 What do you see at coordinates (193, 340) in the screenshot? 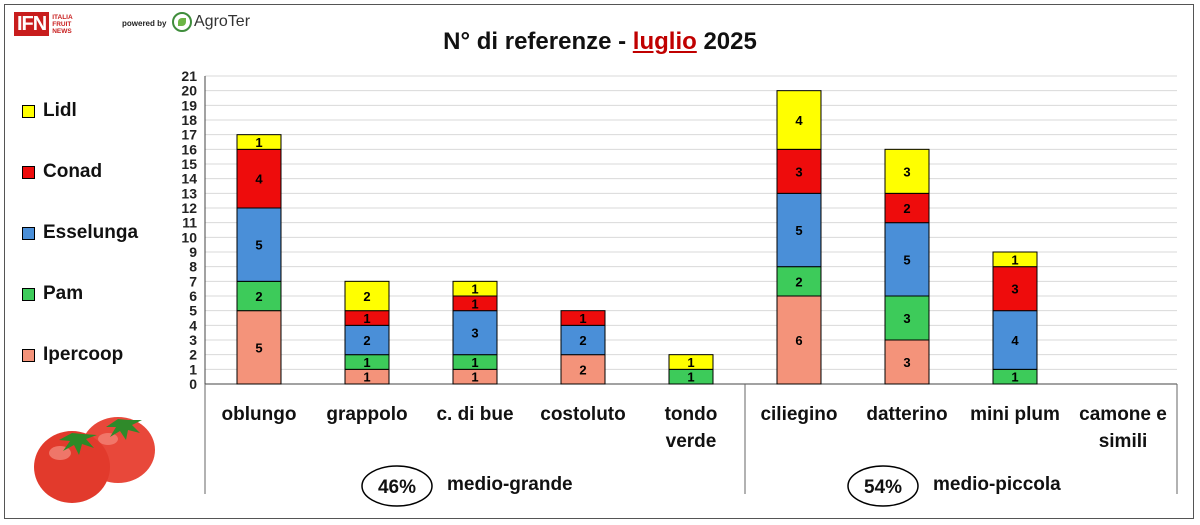
I see `y-tick-label: 3` at bounding box center [193, 340].